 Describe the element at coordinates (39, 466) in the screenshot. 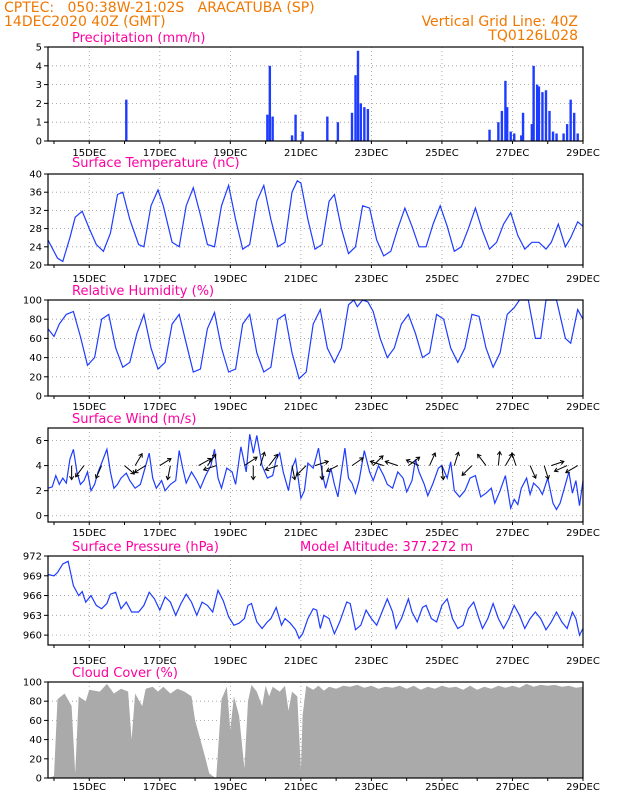

I see `wind-y-tick-label: 4` at that location.